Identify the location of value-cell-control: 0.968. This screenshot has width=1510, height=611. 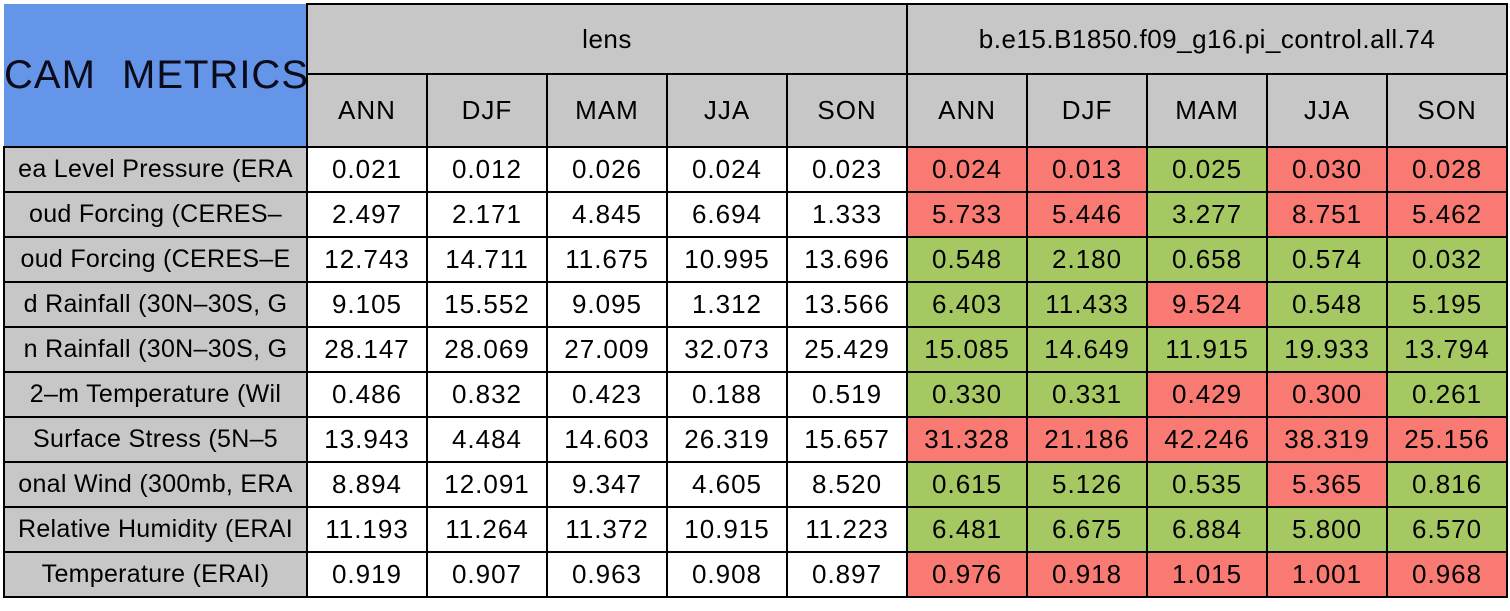
(1447, 574).